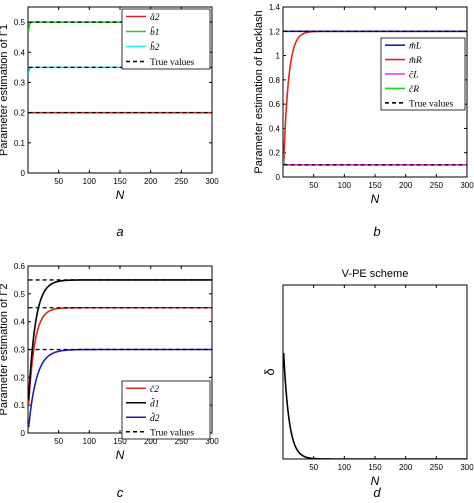 This screenshot has height=503, width=474. I want to click on legend-label: ĉR, so click(414, 90).